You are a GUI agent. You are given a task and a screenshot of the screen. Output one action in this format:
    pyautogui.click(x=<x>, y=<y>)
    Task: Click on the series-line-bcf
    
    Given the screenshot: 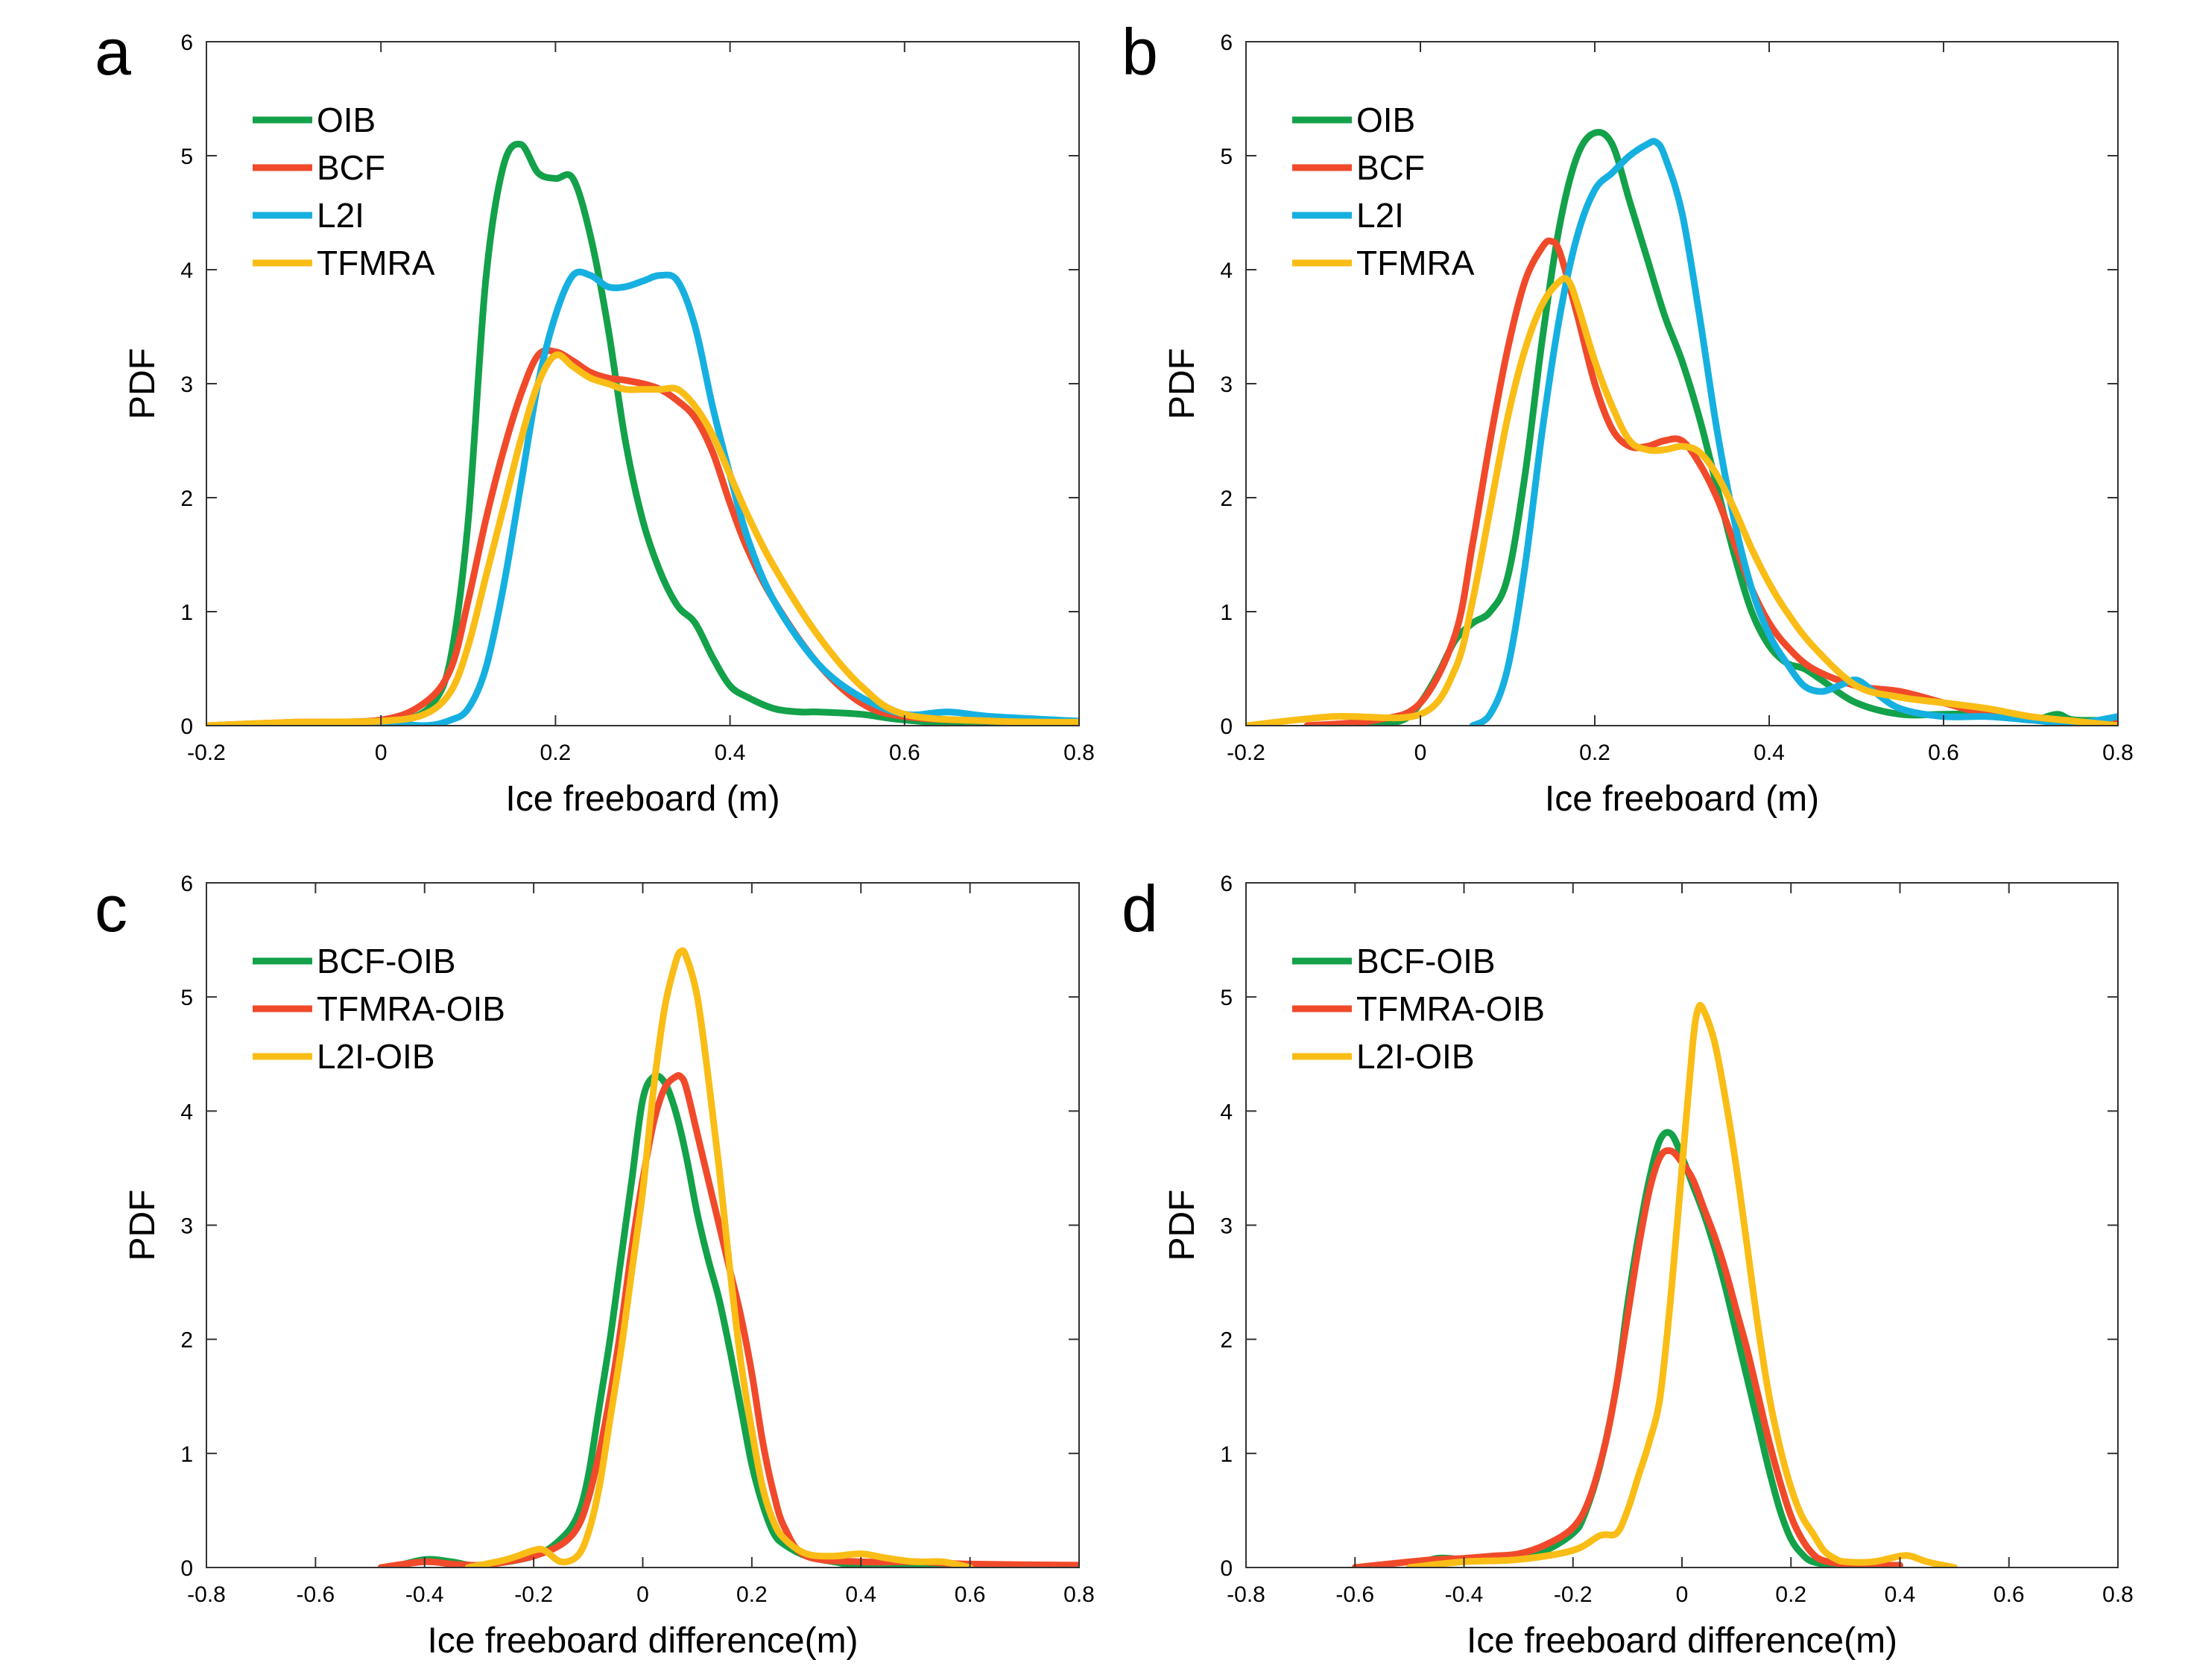 What is the action you would take?
    pyautogui.click(x=1710, y=481)
    